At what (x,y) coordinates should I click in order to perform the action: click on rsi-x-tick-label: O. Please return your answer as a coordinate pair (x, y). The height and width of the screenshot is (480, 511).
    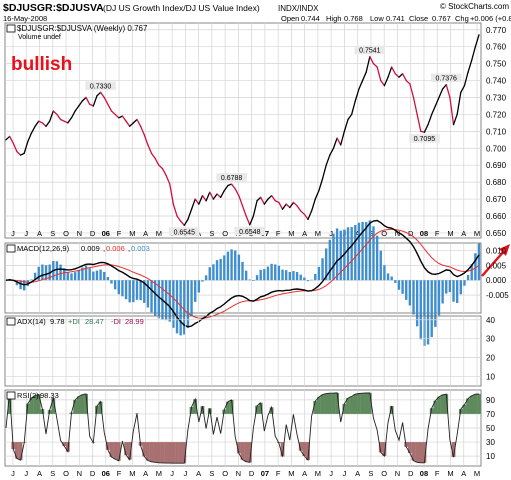
    Looking at the image, I should click on (384, 473).